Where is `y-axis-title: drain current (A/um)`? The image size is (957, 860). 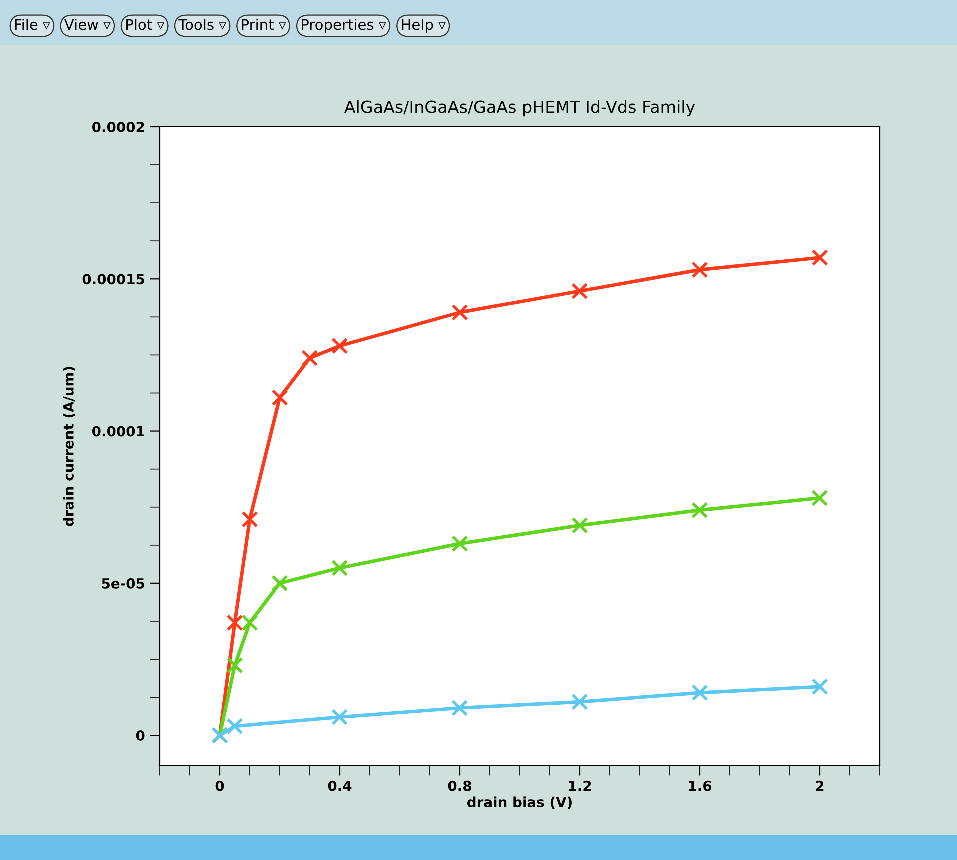 y-axis-title: drain current (A/um) is located at coordinates (69, 446).